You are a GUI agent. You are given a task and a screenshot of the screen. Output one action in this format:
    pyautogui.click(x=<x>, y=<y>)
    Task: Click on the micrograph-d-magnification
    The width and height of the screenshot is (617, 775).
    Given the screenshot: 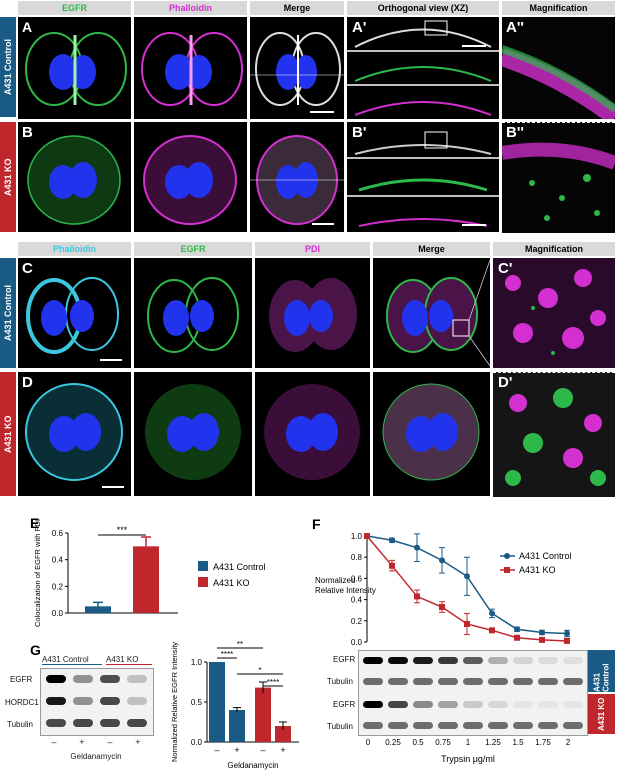 What is the action you would take?
    pyautogui.click(x=554, y=434)
    